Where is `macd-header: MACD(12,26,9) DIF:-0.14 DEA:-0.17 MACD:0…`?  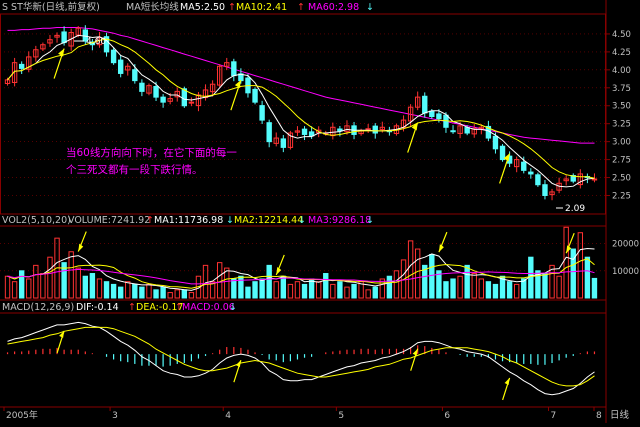 macd-header: MACD(12,26,9) DIF:-0.14 DEA:-0.17 MACD:0… is located at coordinates (119, 307).